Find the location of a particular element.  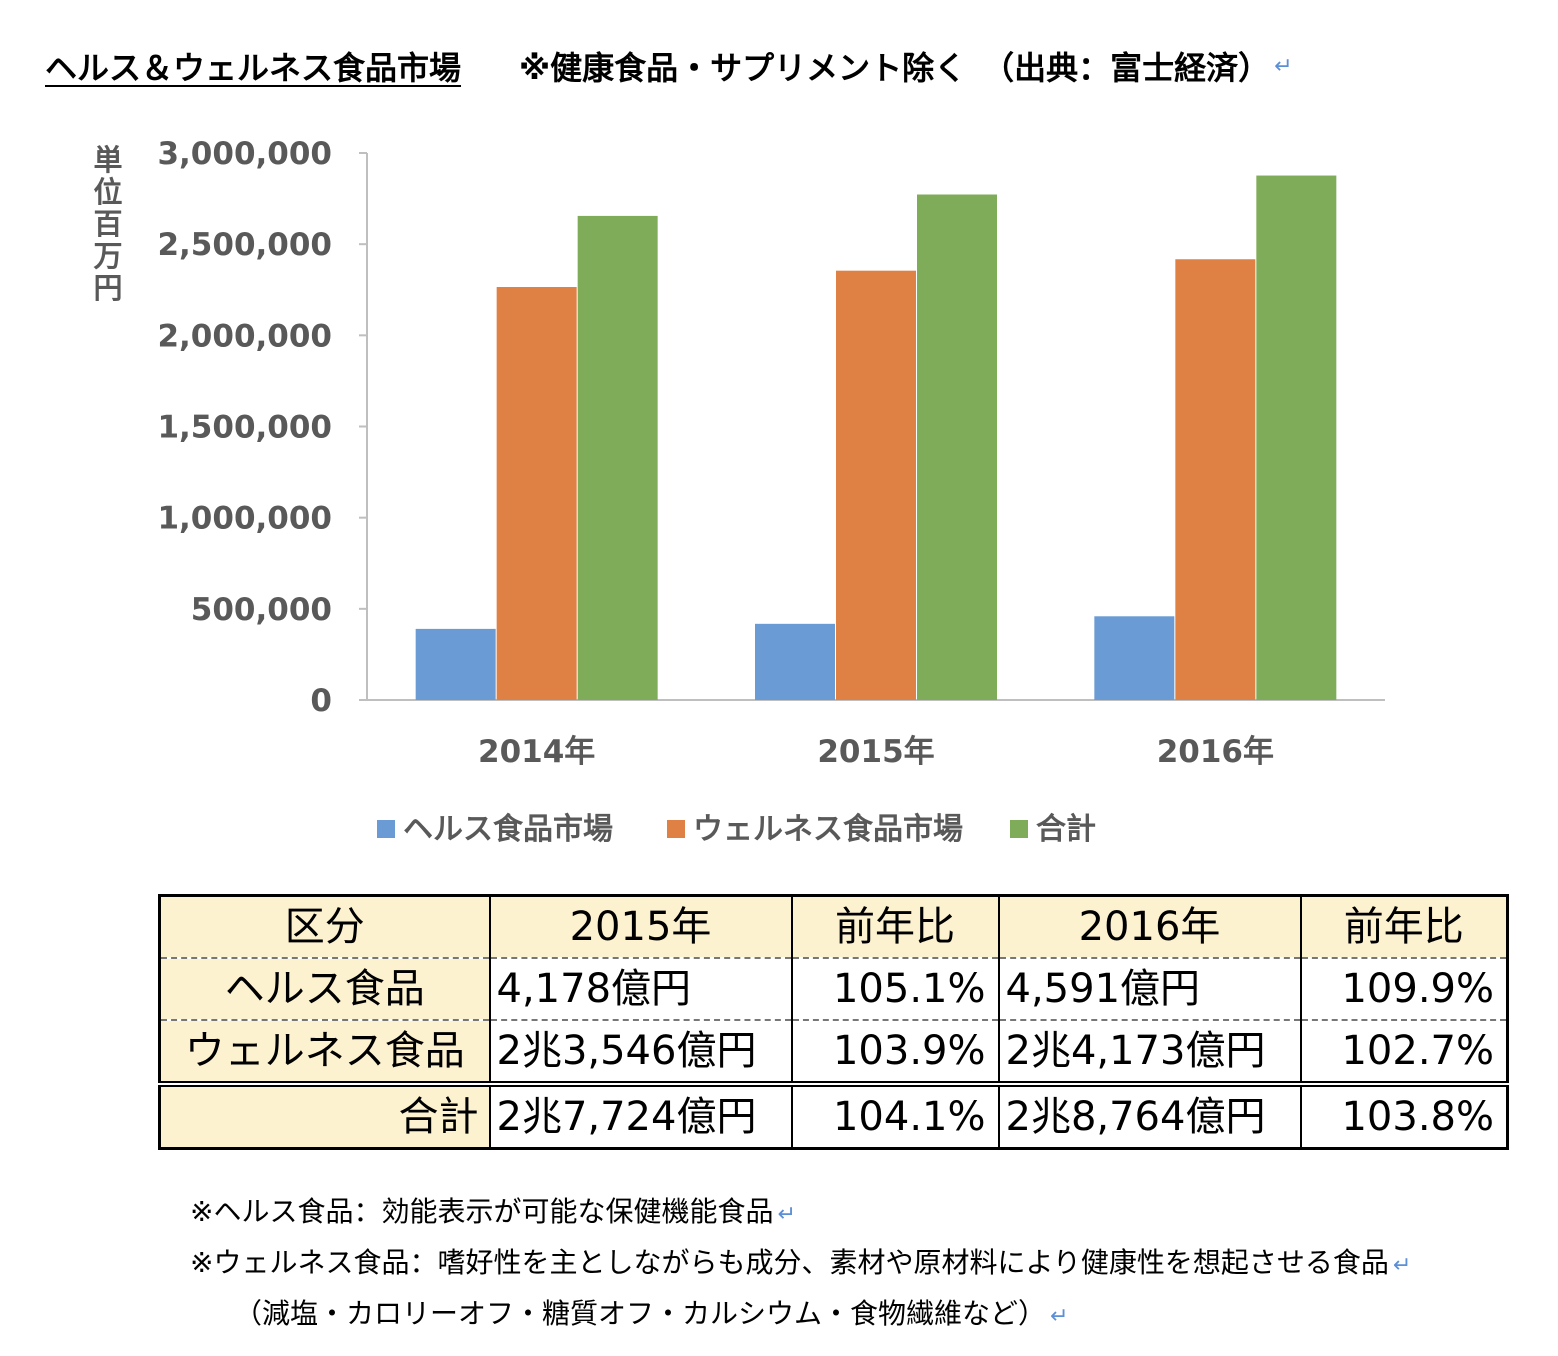

row-label: ヘルス食品 is located at coordinates (324, 989).